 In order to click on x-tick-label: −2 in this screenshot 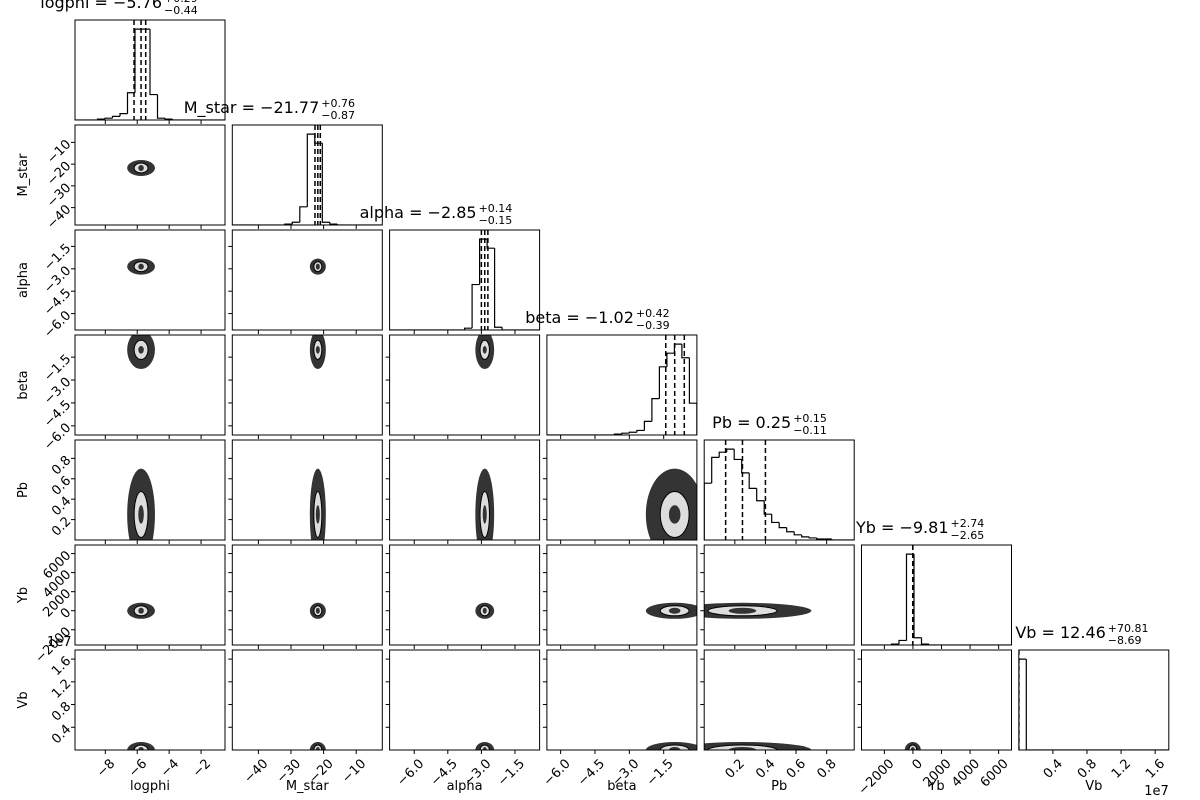, I will do `click(202, 768)`.